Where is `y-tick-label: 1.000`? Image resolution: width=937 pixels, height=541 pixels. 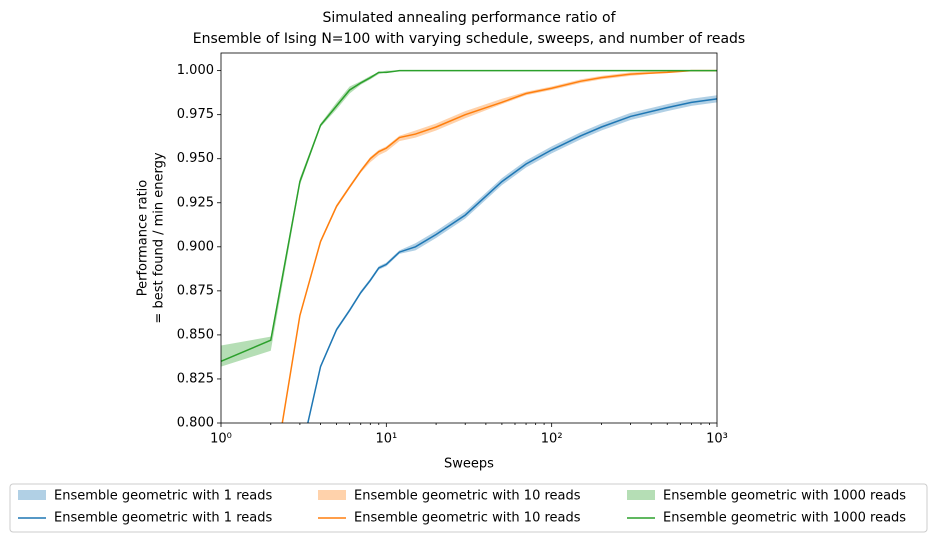 y-tick-label: 1.000 is located at coordinates (195, 70).